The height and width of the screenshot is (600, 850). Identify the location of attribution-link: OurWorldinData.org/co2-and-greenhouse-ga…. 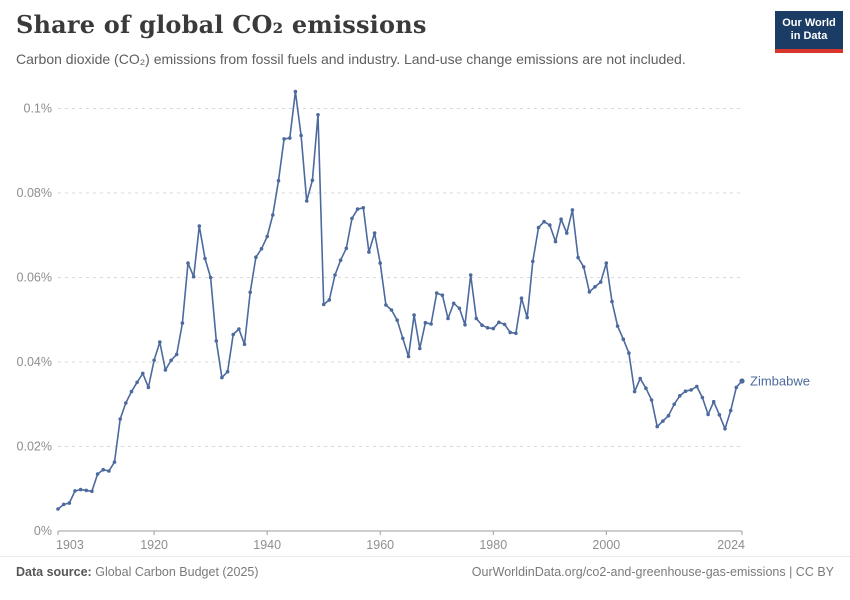
(652, 572).